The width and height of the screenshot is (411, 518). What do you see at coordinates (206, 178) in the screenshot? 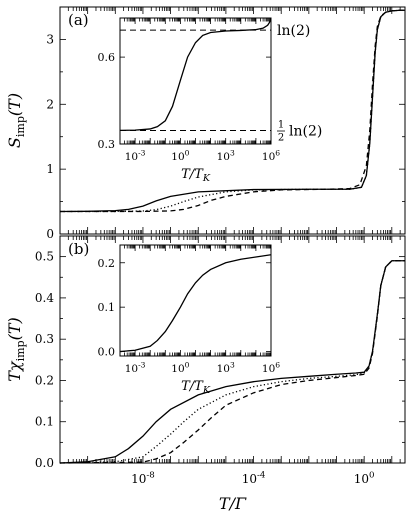
I see `panel-a-inset-xlabel-sub: K` at bounding box center [206, 178].